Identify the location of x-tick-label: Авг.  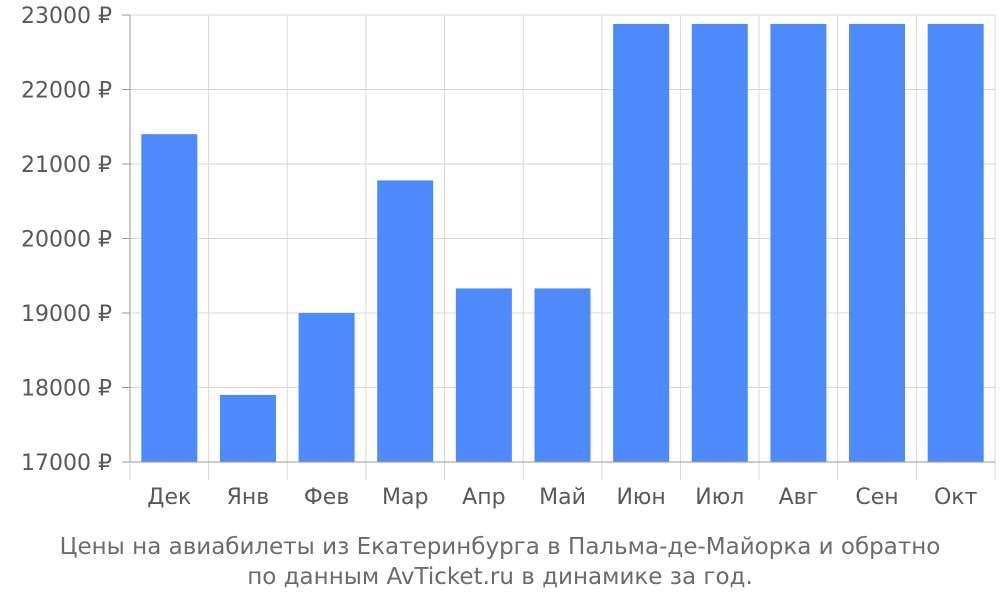
(799, 497).